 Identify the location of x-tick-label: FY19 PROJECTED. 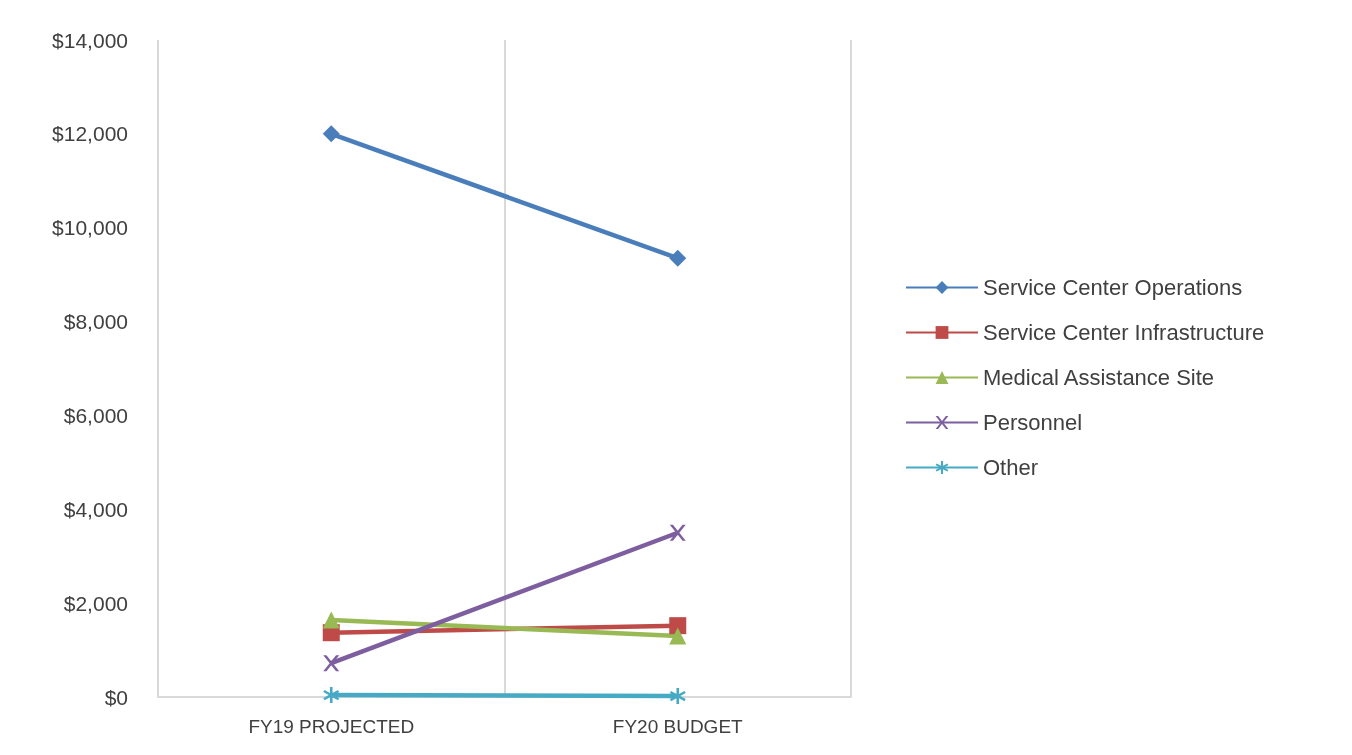
(331, 726).